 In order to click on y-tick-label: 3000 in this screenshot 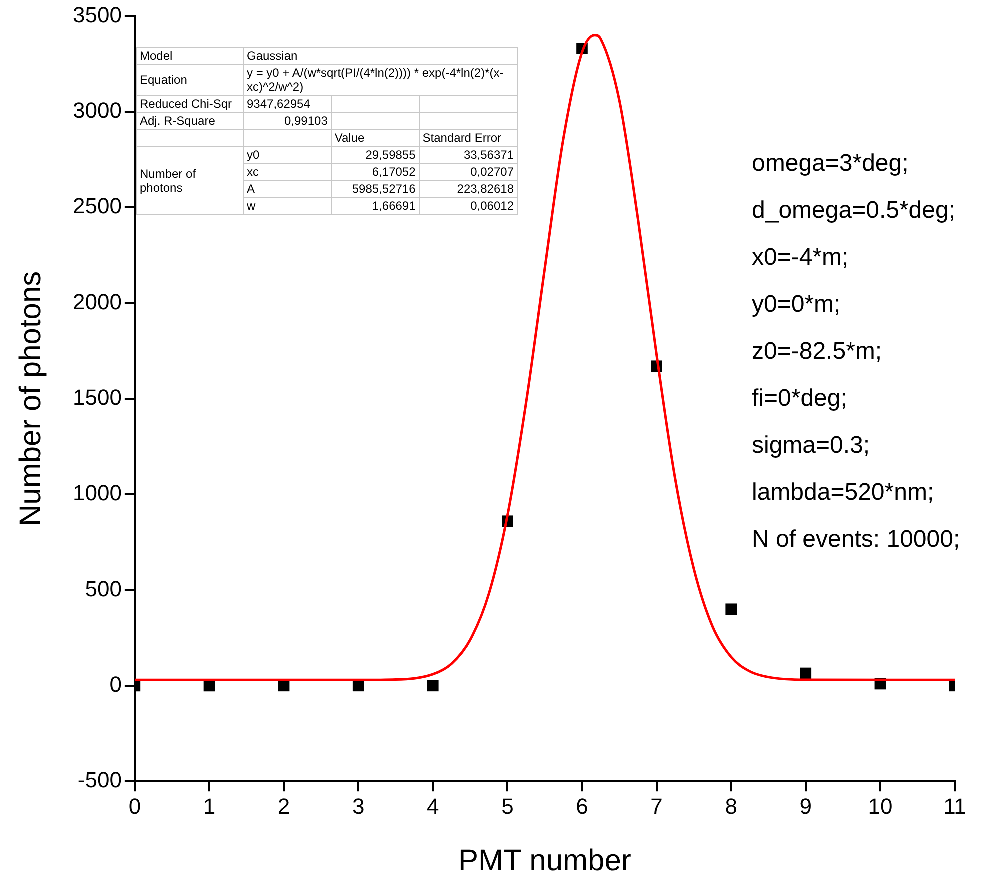, I will do `click(97, 110)`.